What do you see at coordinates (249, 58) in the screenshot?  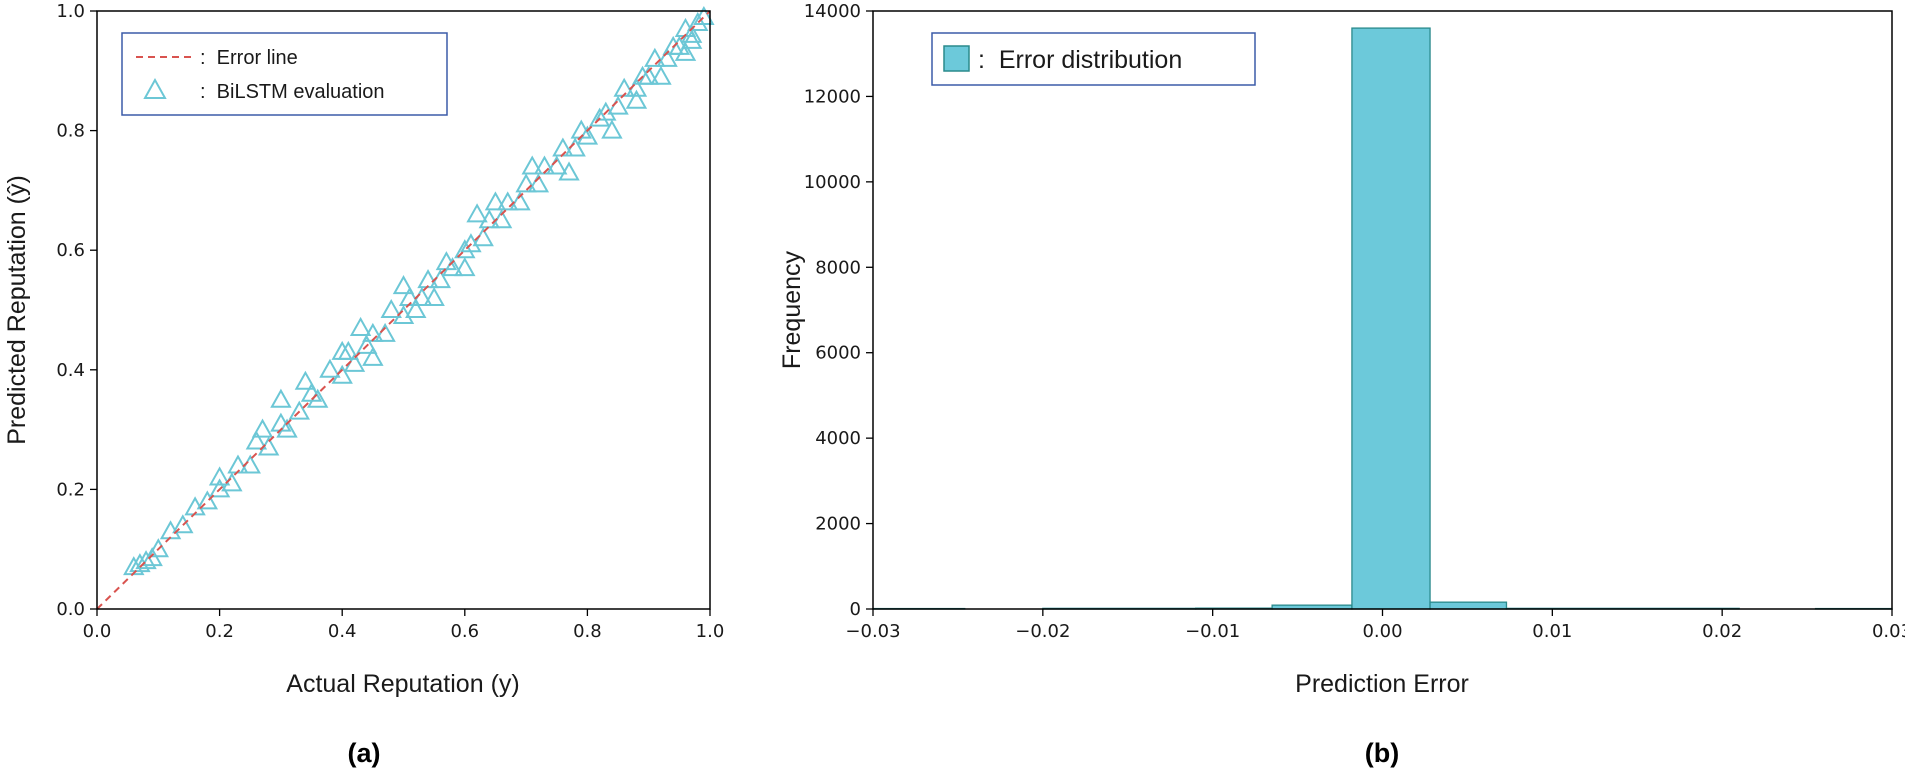 I see `legend-error-line-label: : Error line` at bounding box center [249, 58].